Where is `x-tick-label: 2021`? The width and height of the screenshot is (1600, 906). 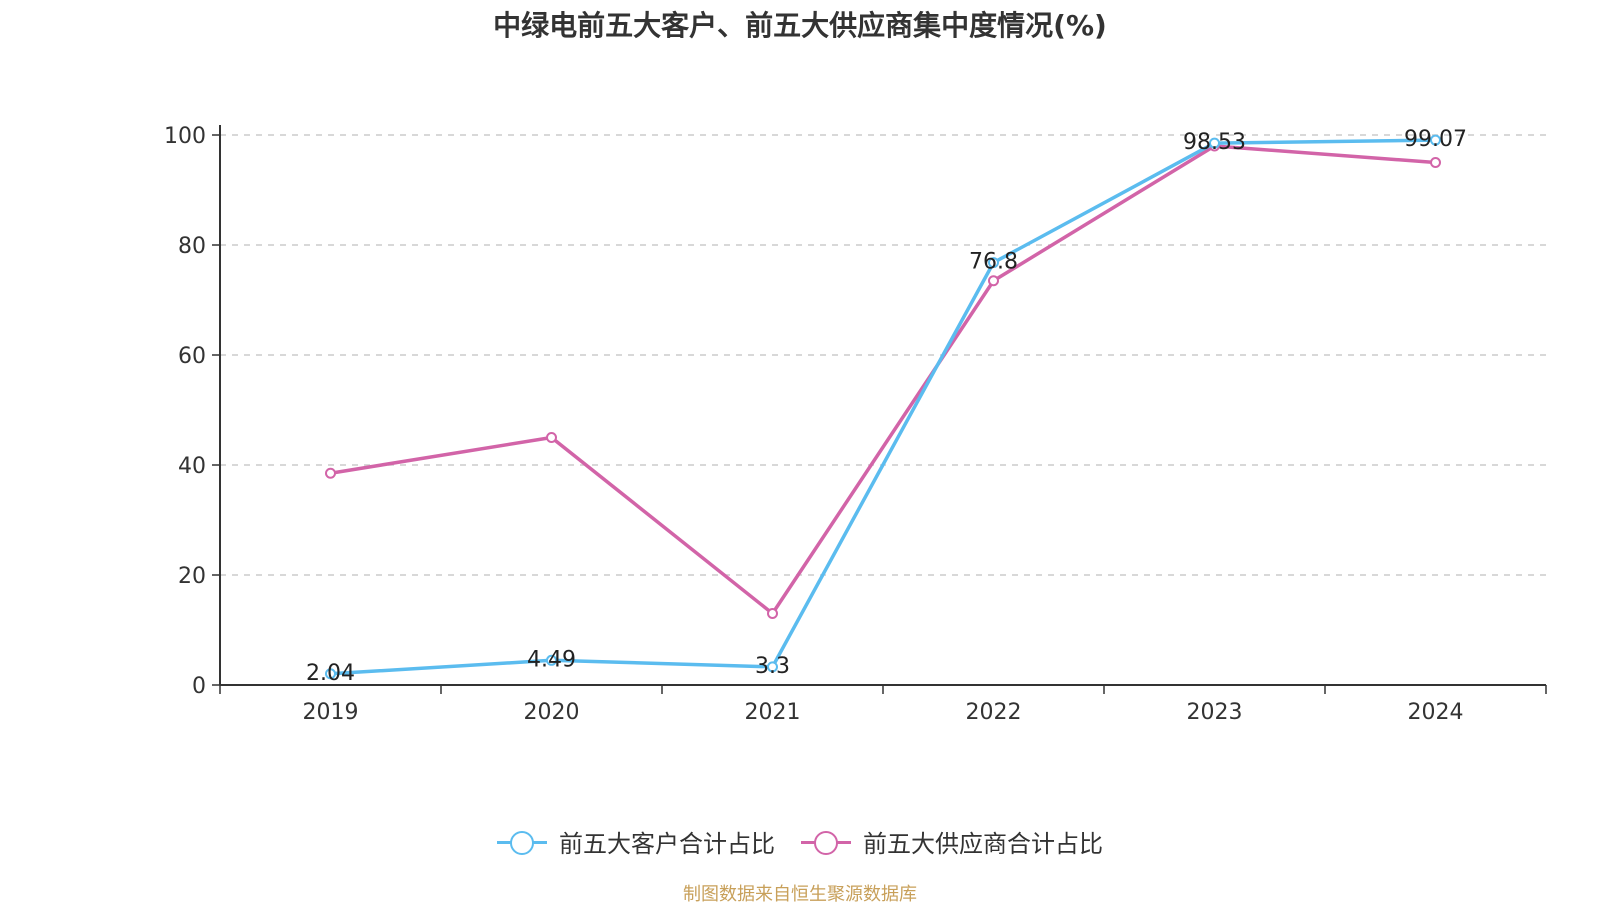
x-tick-label: 2021 is located at coordinates (773, 712).